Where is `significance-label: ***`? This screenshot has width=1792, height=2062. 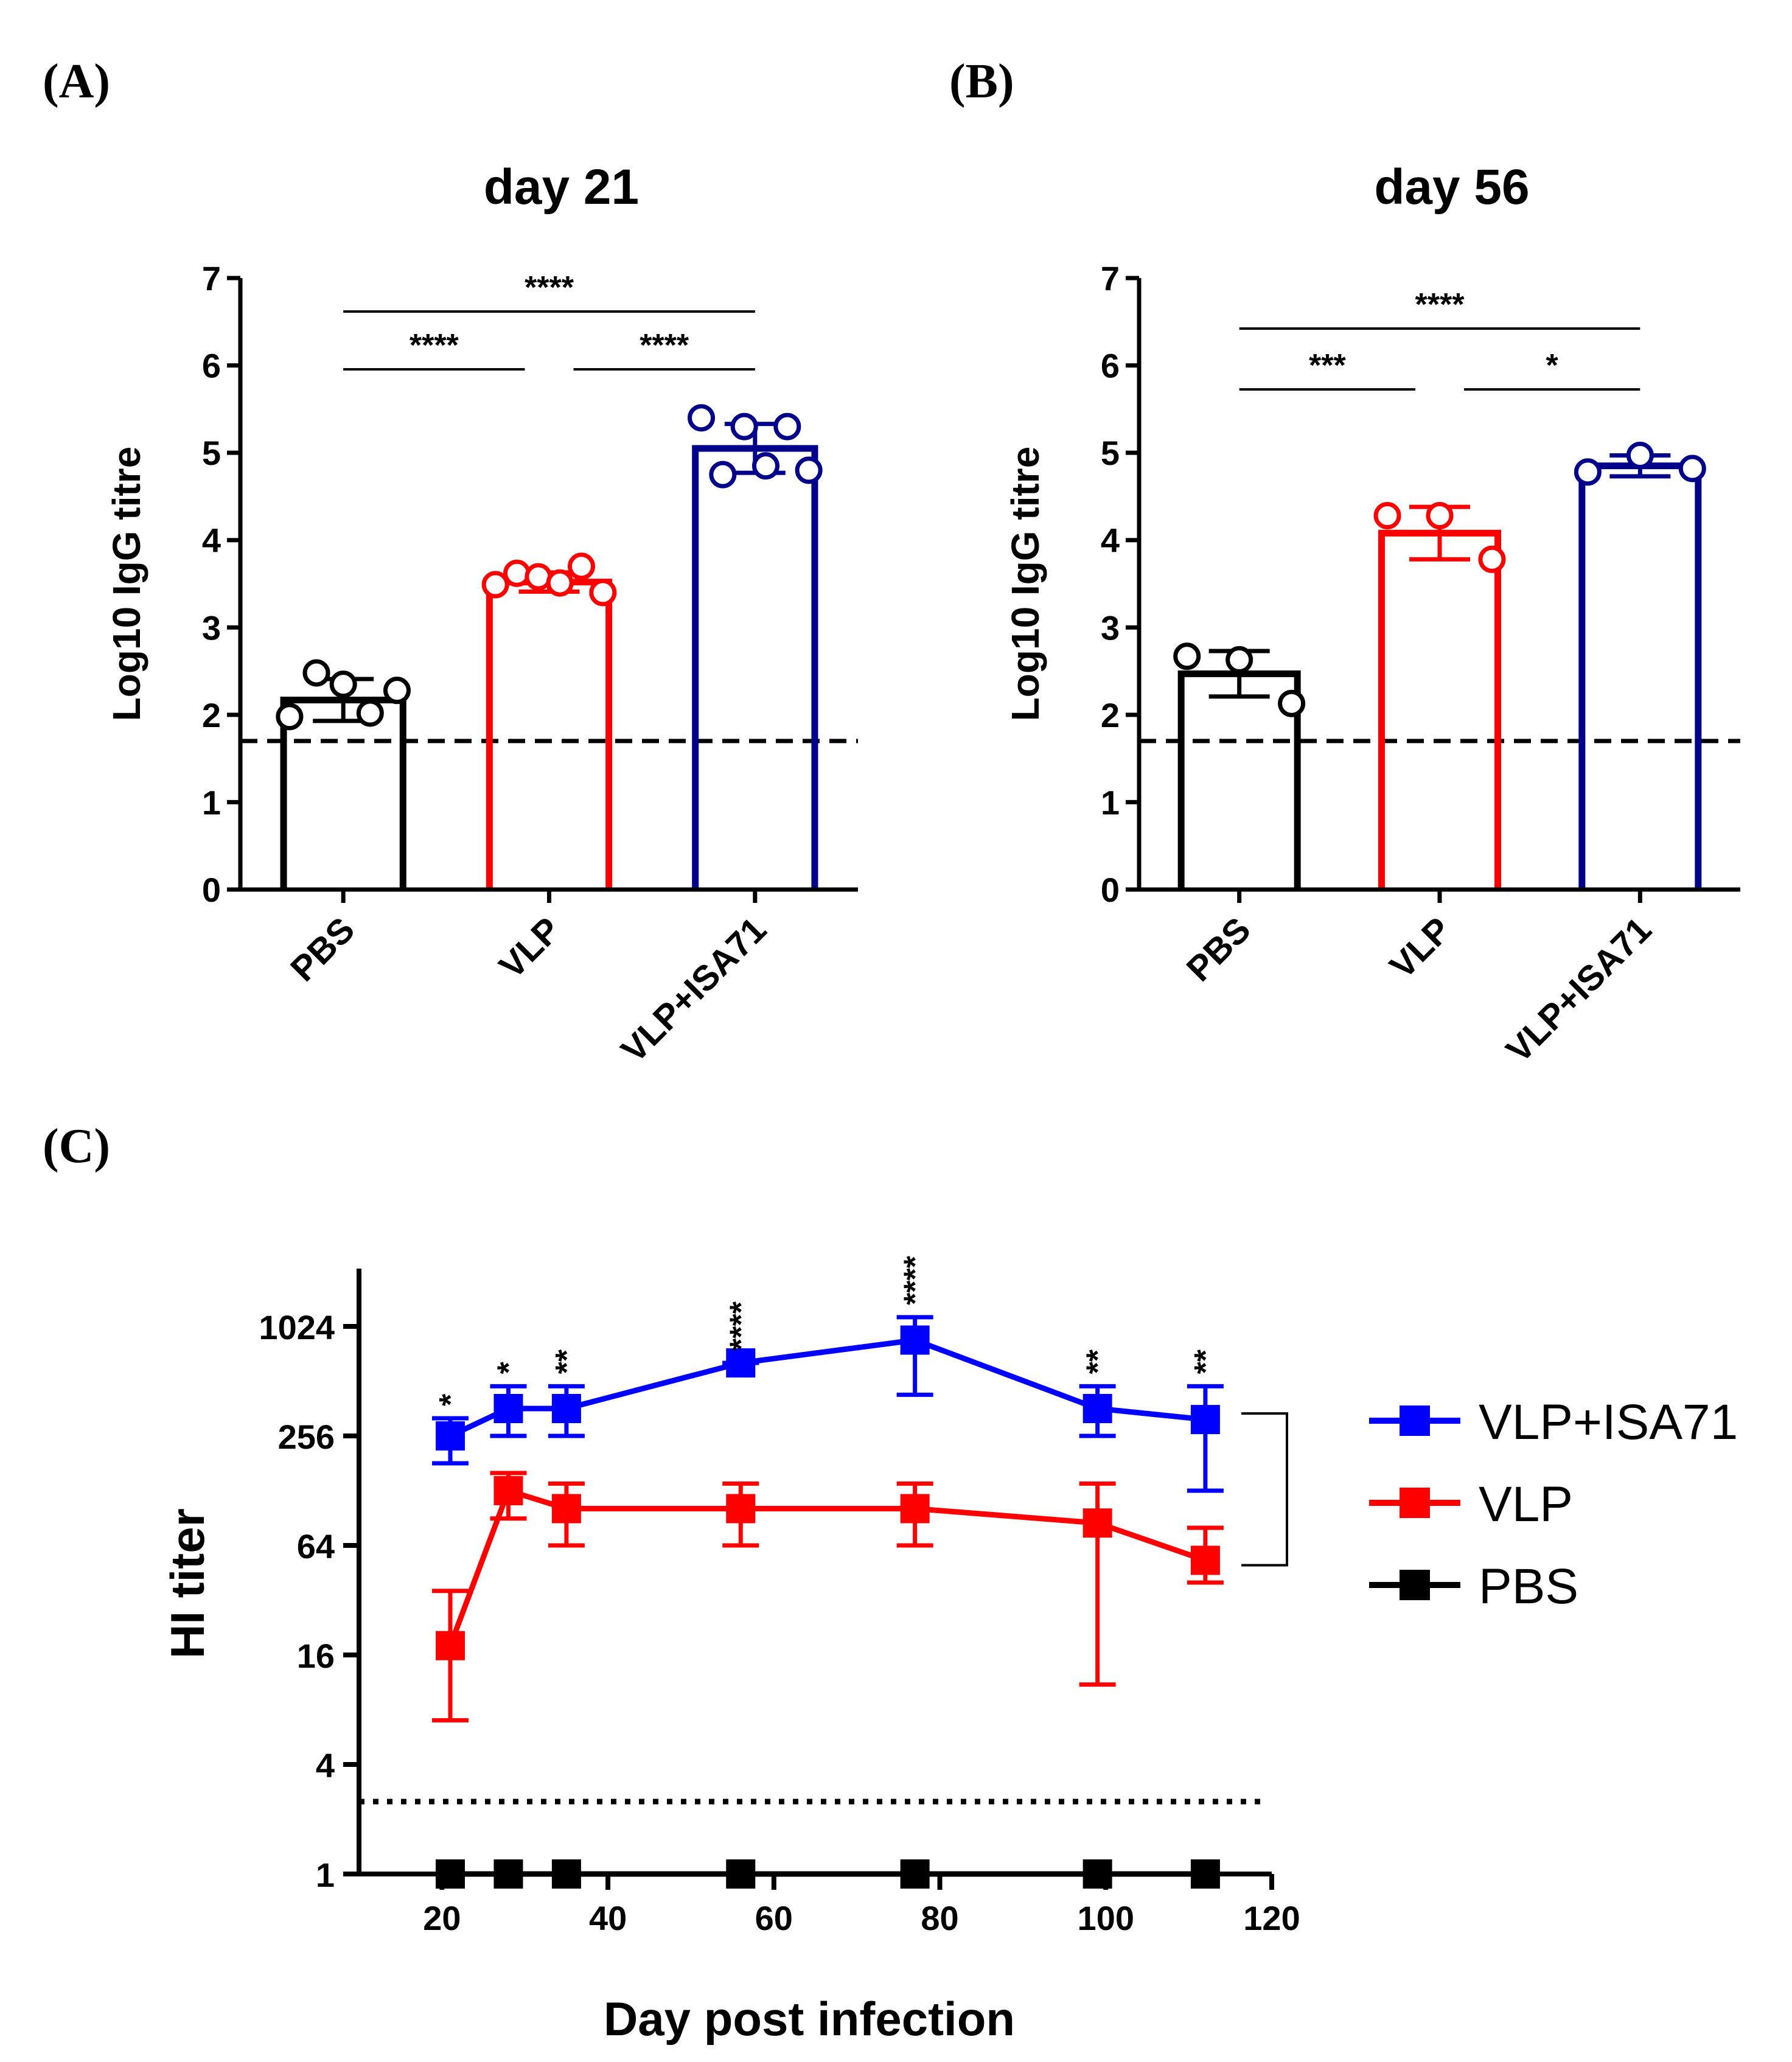 significance-label: *** is located at coordinates (1327, 366).